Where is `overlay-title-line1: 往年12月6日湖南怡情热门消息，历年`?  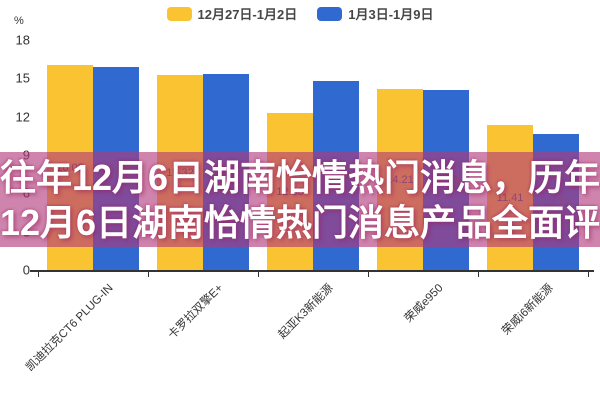
overlay-title-line1: 往年12月6日湖南怡情热门消息，历年 is located at coordinates (300, 177).